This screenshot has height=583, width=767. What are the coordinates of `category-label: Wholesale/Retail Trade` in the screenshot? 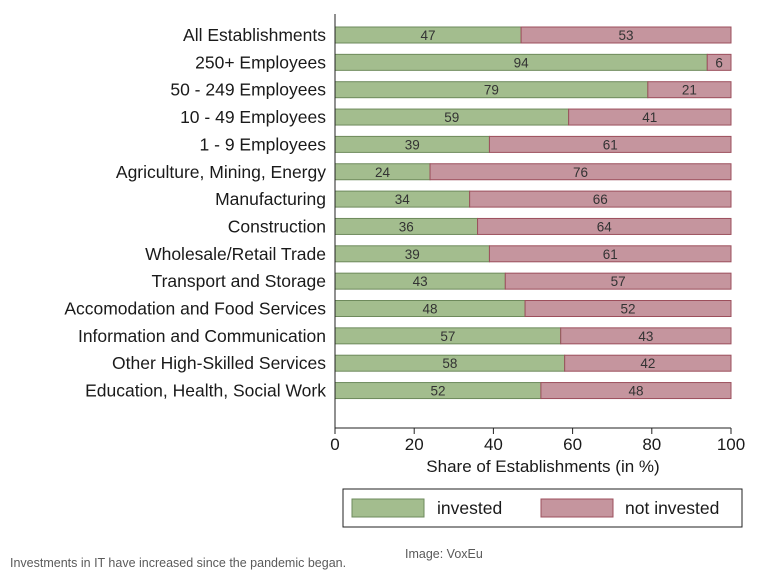 It's located at (235, 254).